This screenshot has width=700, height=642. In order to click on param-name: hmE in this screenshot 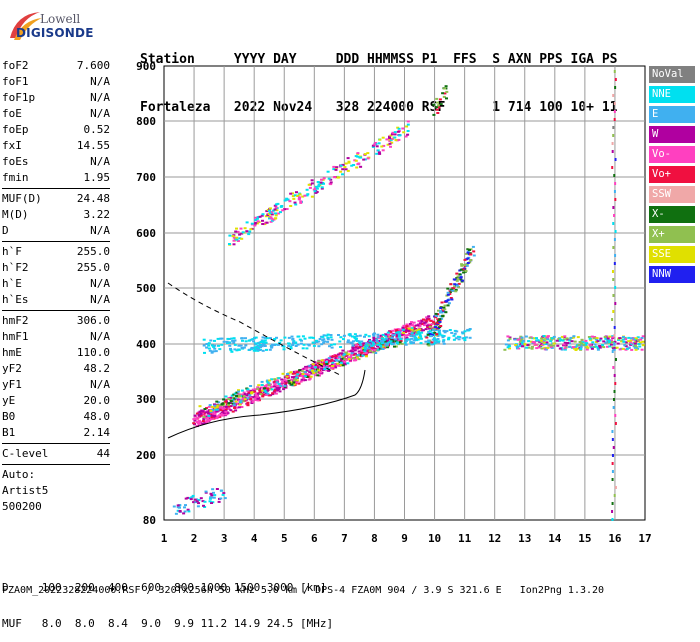, I will do `click(12, 352)`.